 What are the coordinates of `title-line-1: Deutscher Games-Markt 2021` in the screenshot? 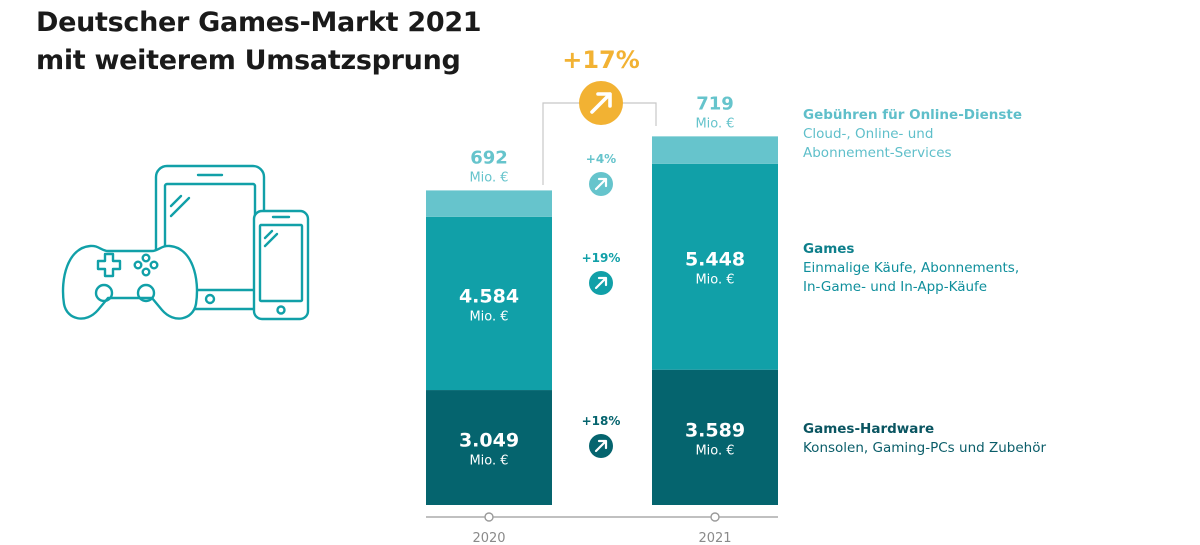 It's located at (259, 22).